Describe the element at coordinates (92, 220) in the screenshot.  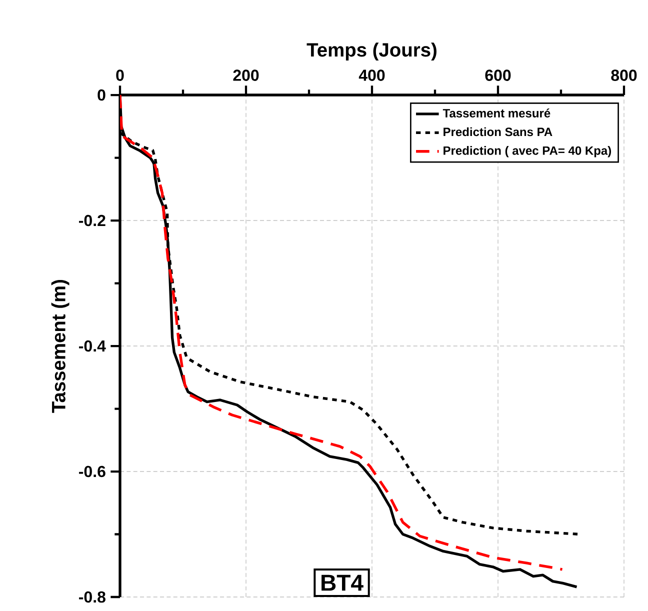
I see `y-tick-label: -0.2` at that location.